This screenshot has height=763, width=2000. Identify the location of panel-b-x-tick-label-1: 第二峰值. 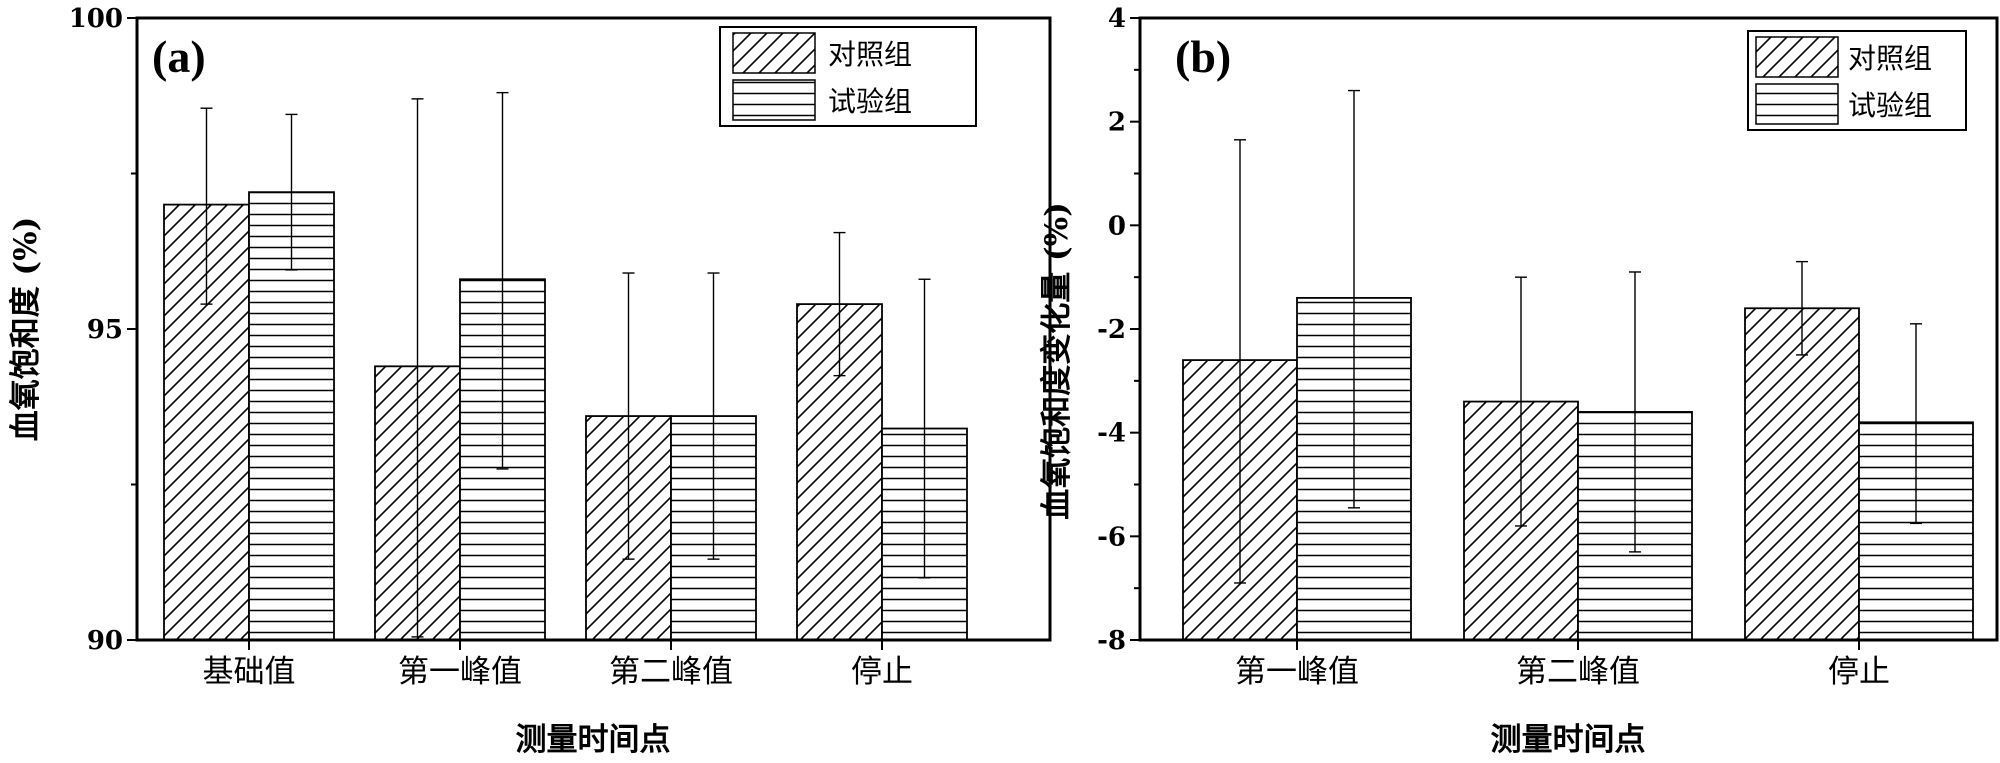
(1578, 672).